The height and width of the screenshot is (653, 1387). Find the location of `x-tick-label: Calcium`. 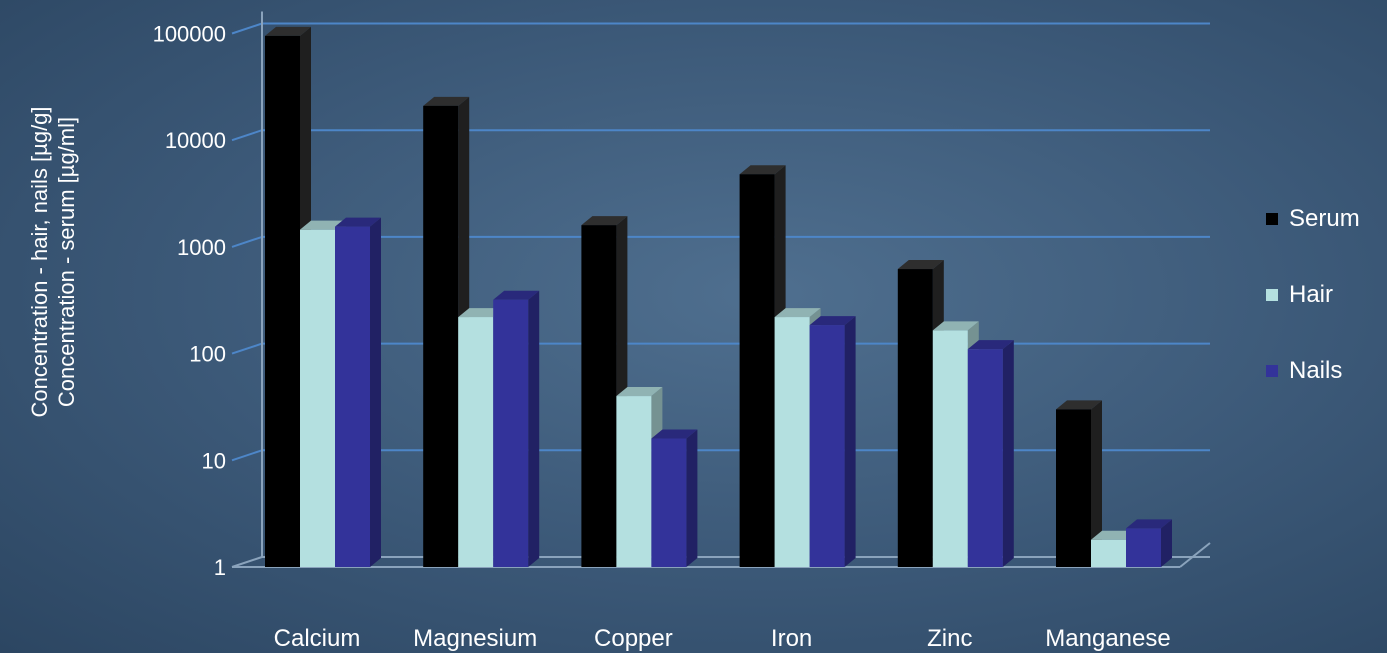

x-tick-label: Calcium is located at coordinates (317, 638).